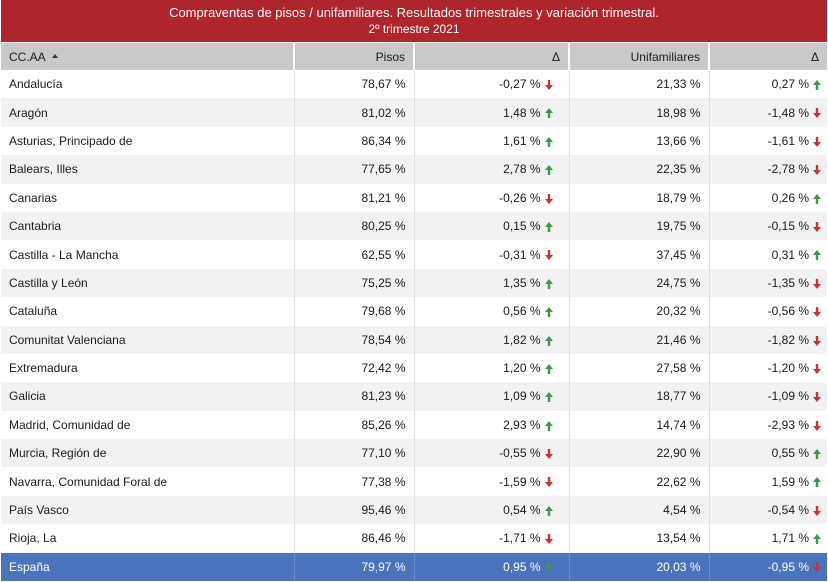  What do you see at coordinates (492, 339) in the screenshot?
I see `row-delta-pisos: 1,82 %` at bounding box center [492, 339].